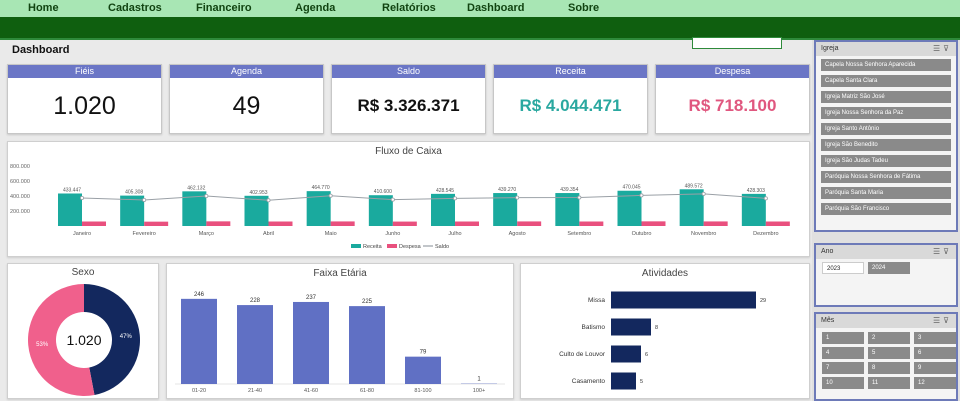  What do you see at coordinates (935, 338) in the screenshot?
I see `slicer-item: 3` at bounding box center [935, 338].